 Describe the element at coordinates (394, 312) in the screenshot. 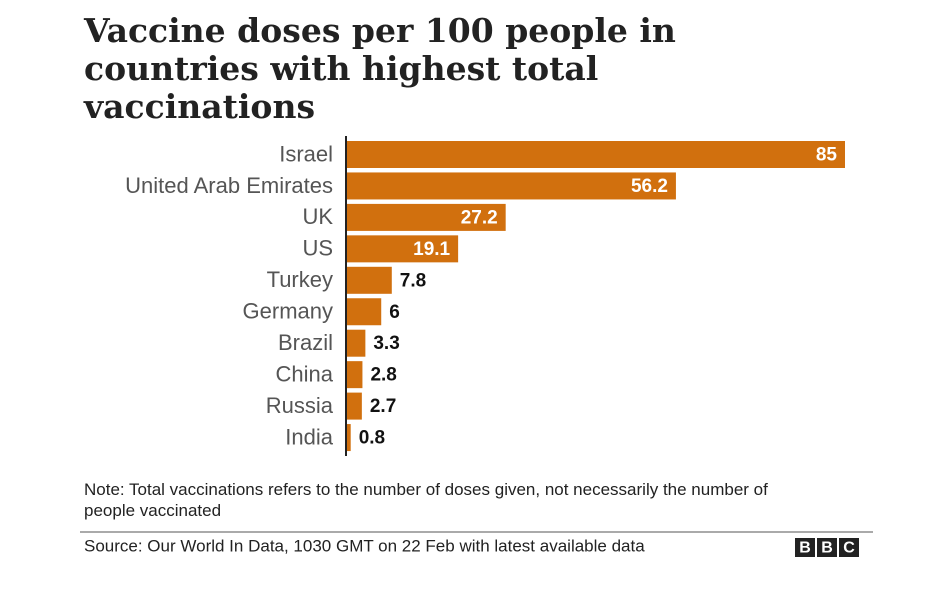

I see `value-label: 6` at that location.